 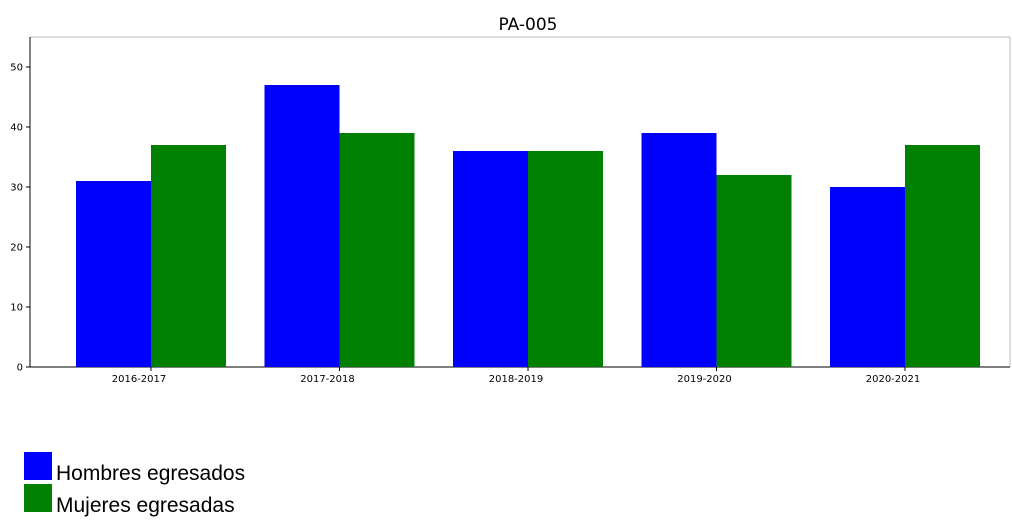 I want to click on legend-label-hombres: Hombres egresados, so click(x=151, y=473).